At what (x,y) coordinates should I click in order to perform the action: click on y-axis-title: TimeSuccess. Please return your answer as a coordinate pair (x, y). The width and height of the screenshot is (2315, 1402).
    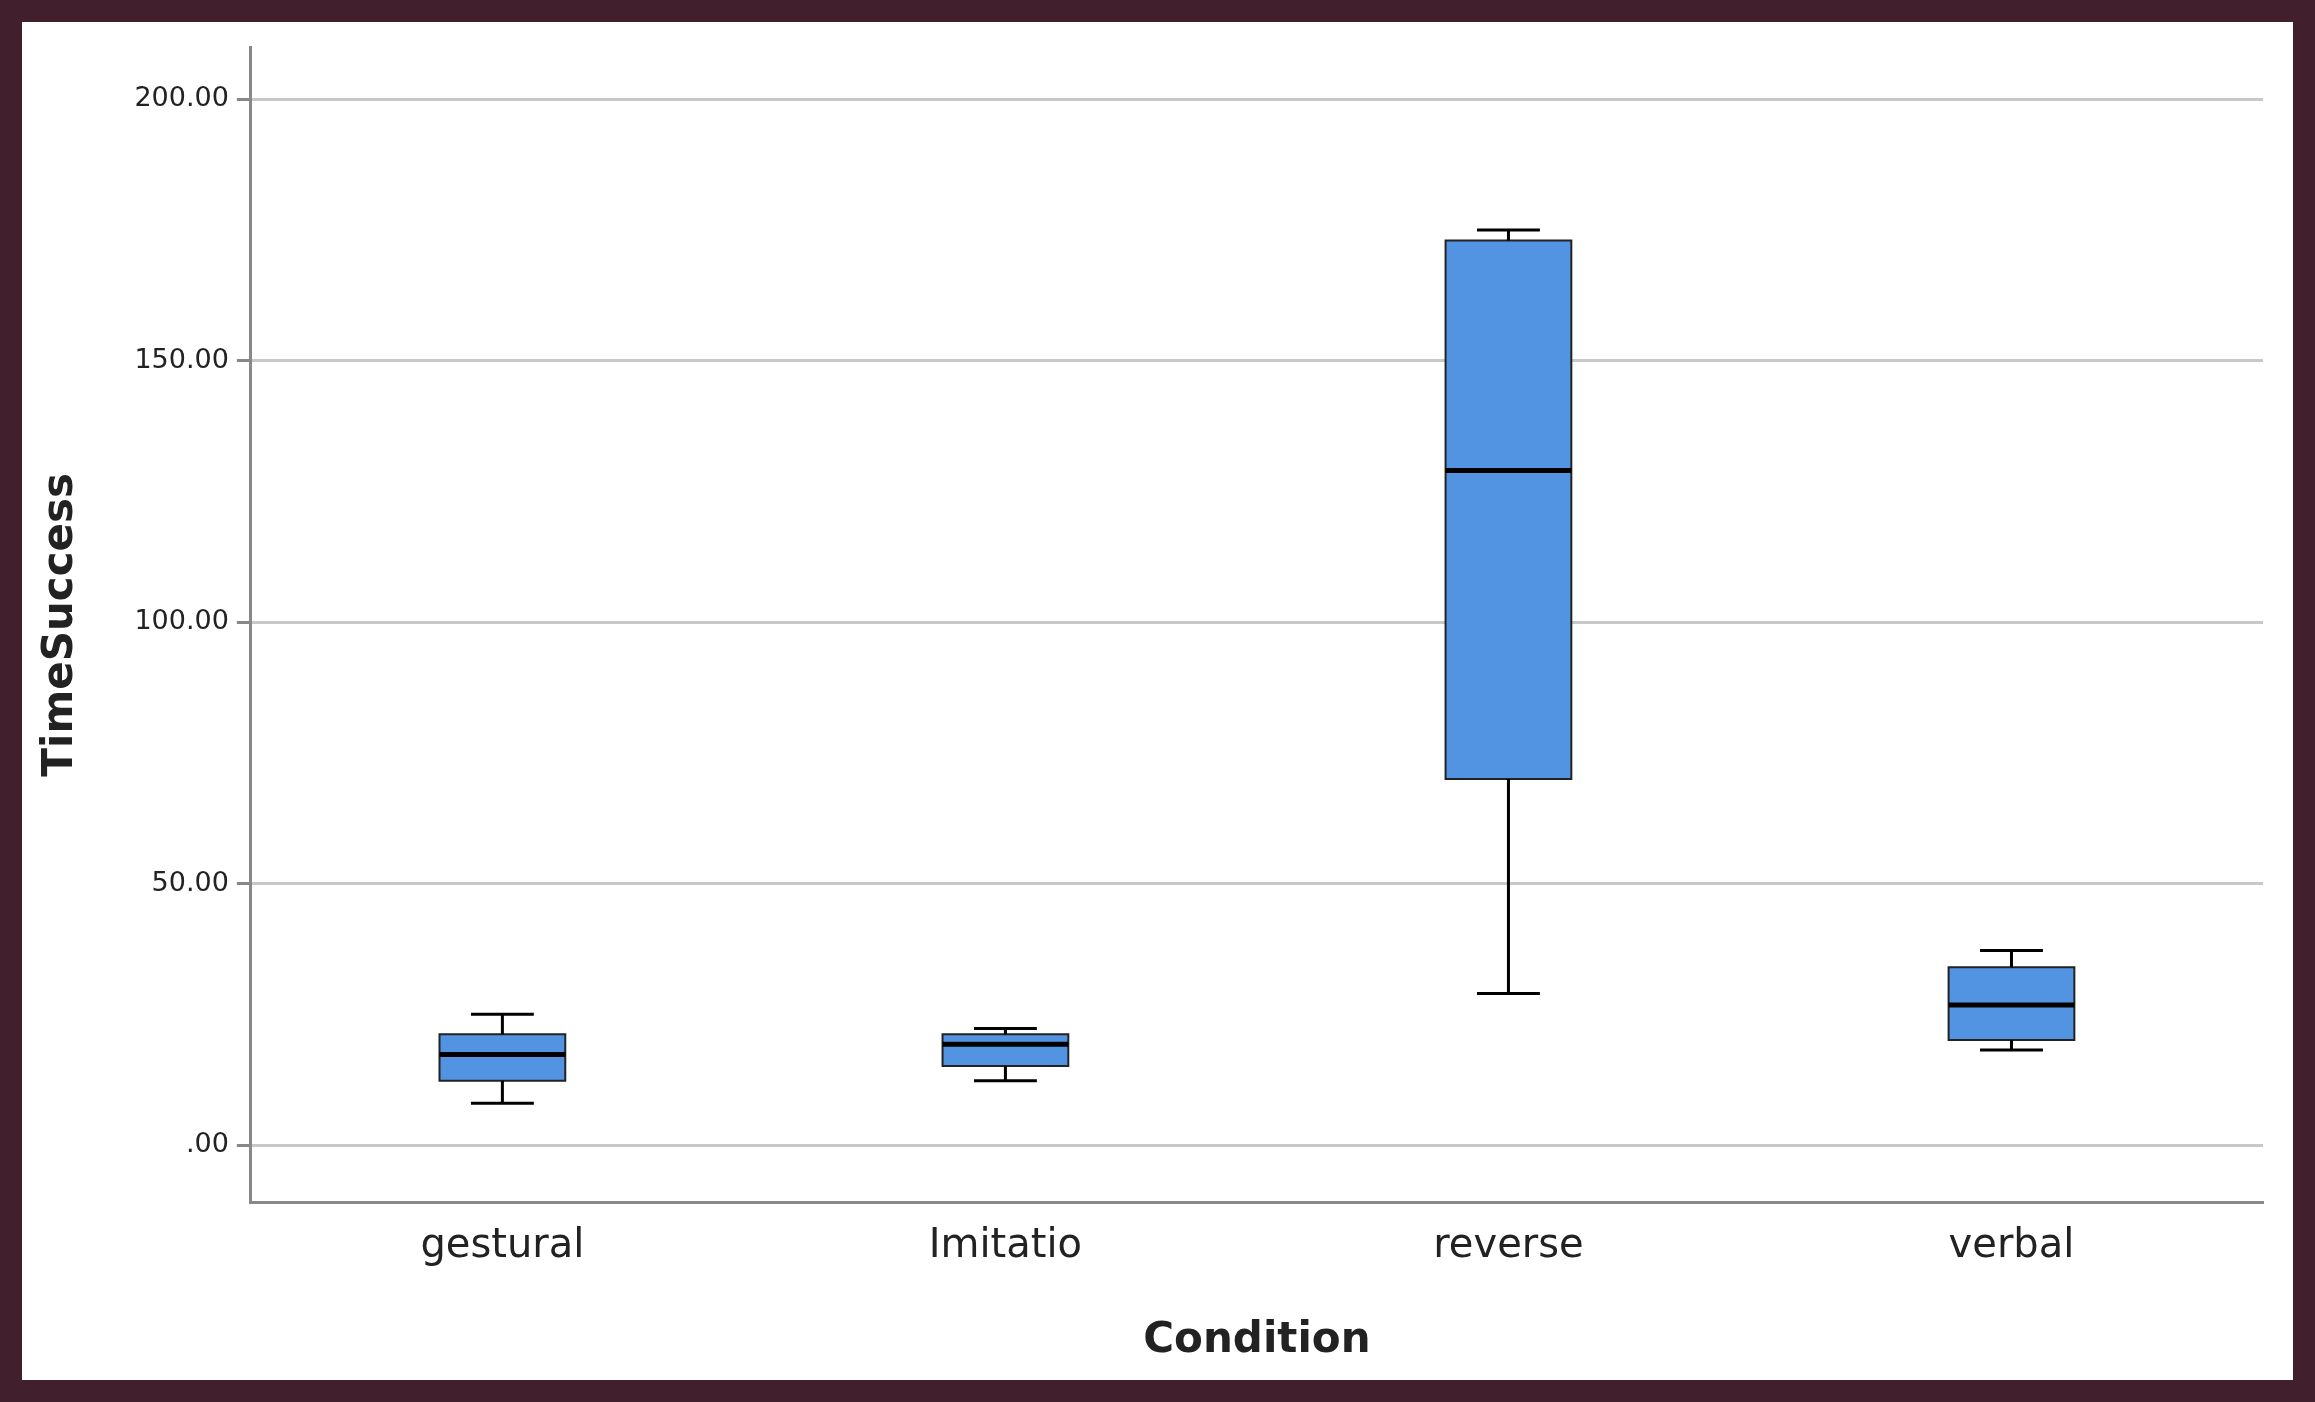
    Looking at the image, I should click on (58, 624).